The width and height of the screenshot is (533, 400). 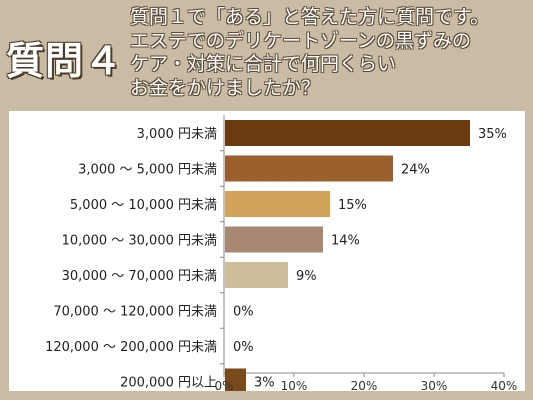 I want to click on x-tick-label: 40%, so click(x=504, y=385).